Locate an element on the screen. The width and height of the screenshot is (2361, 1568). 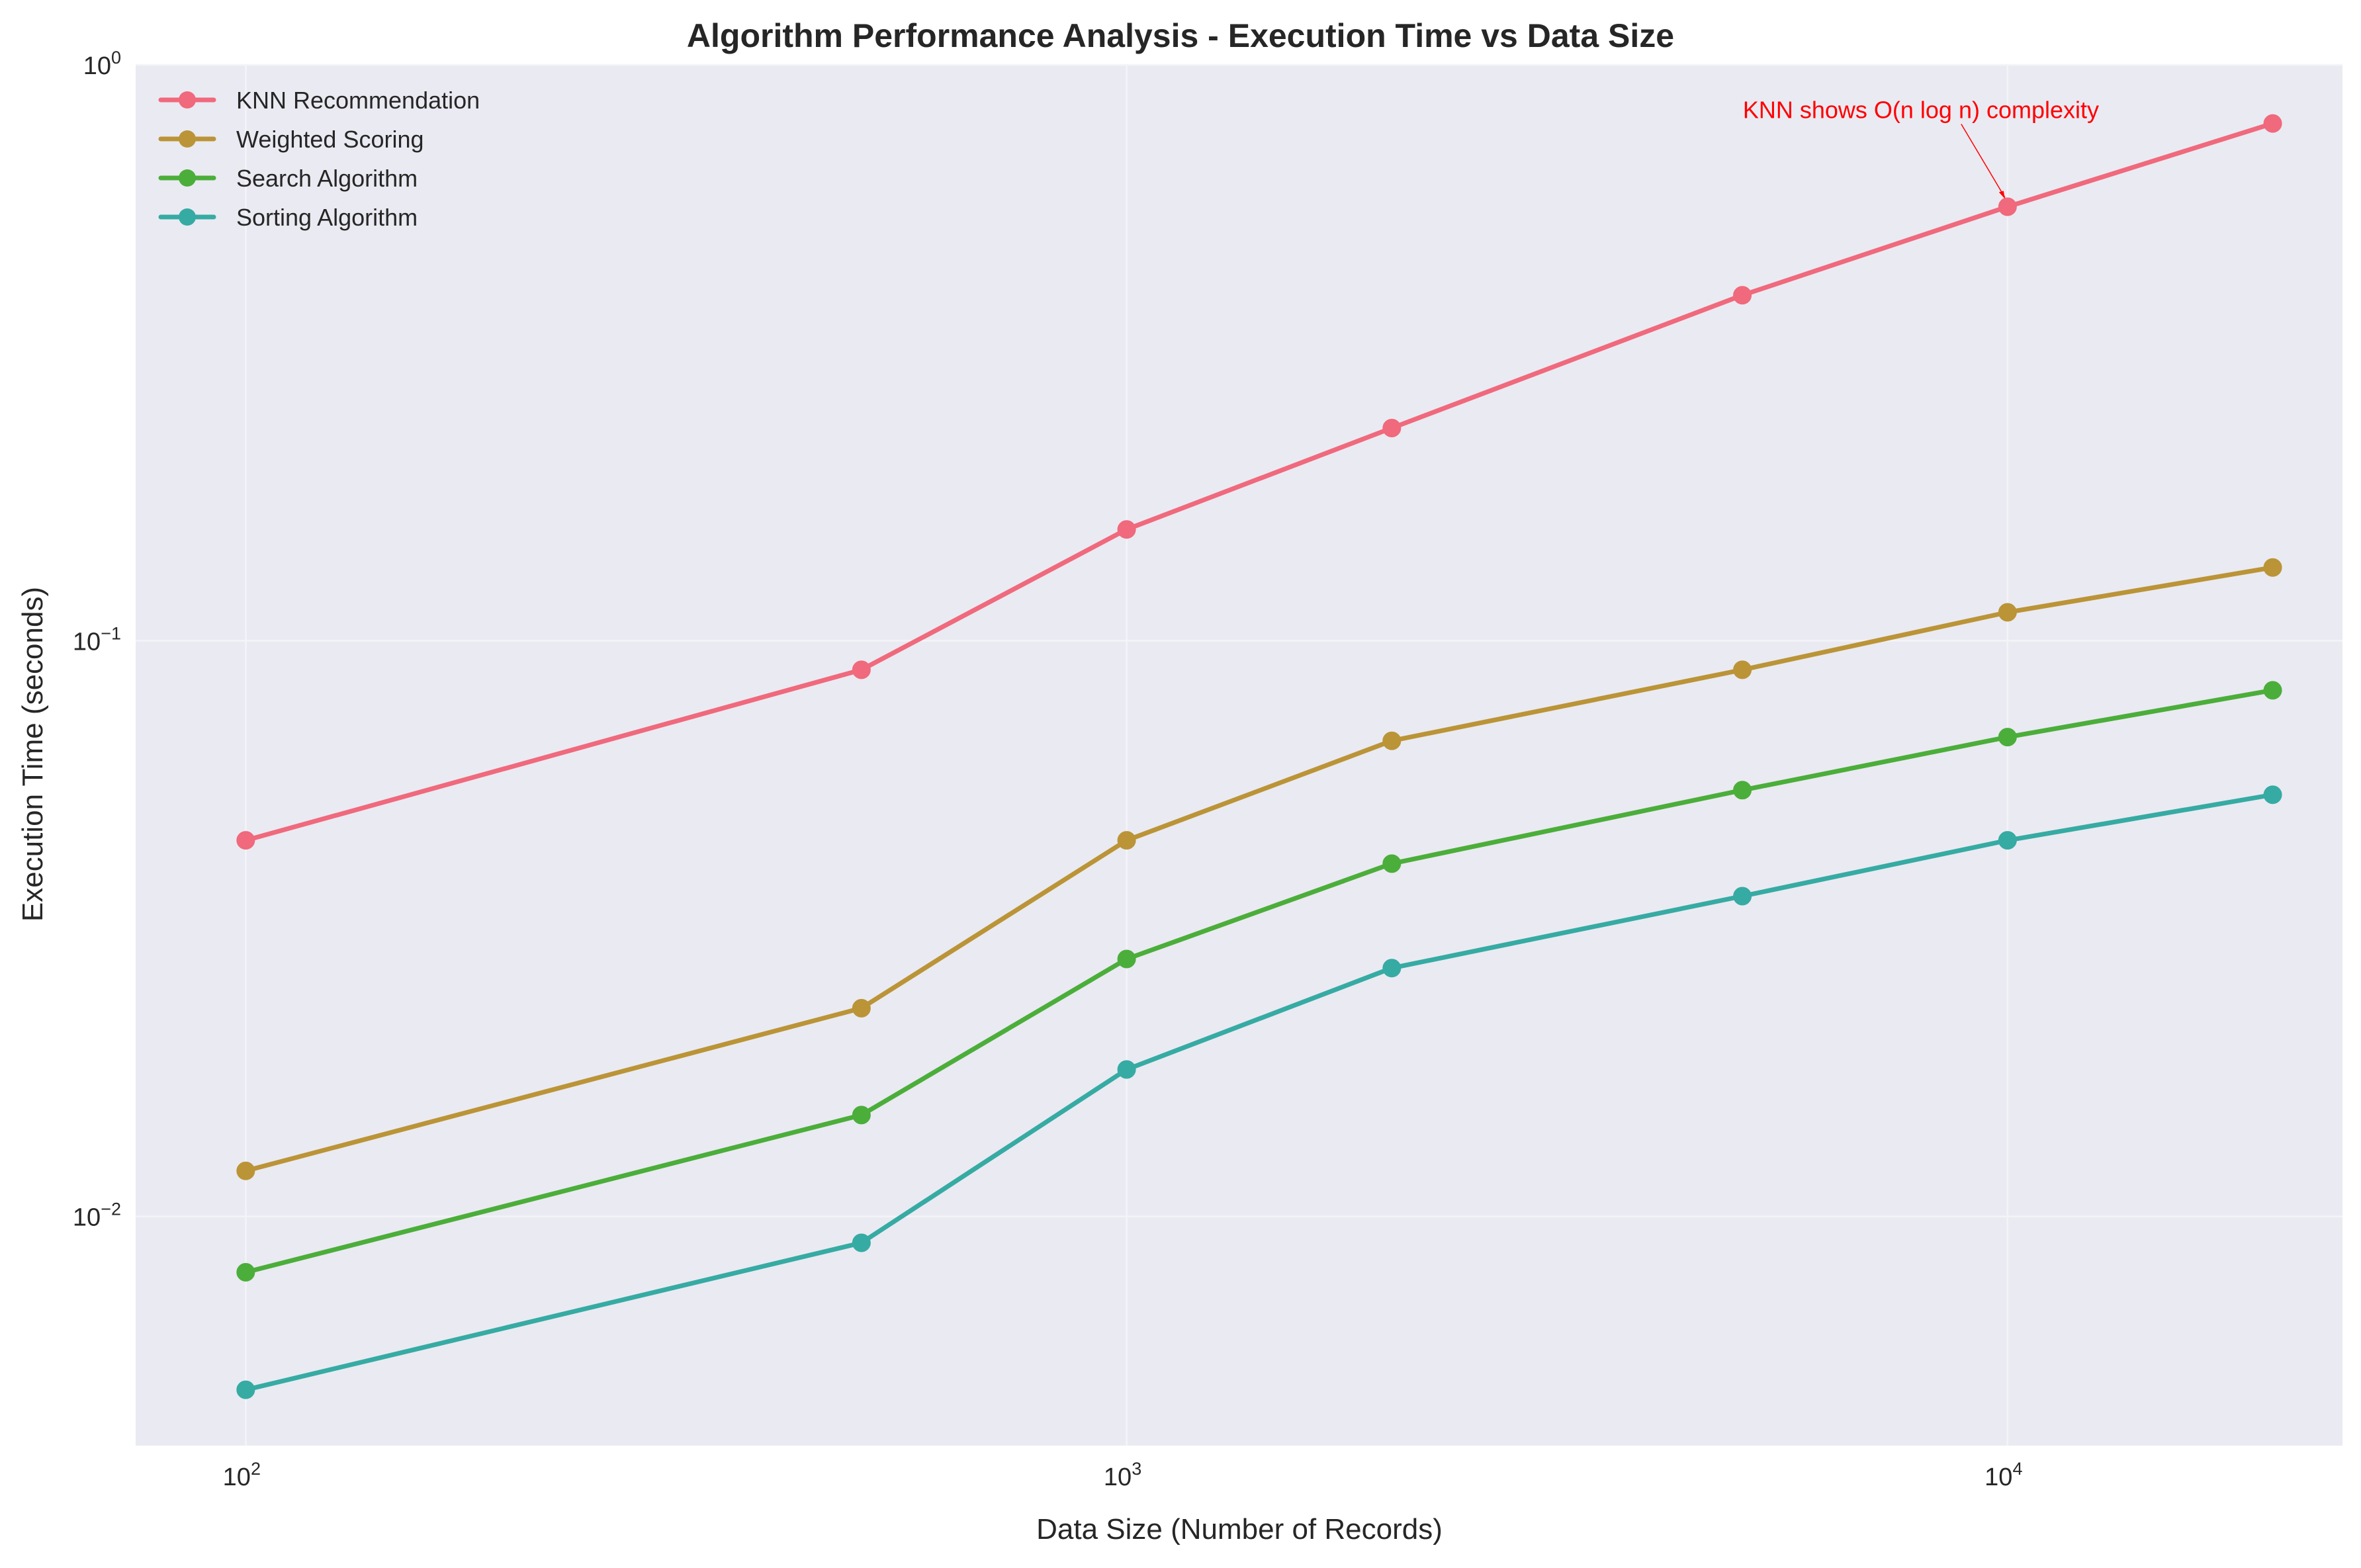
y-tick-label: 10⁻² is located at coordinates (97, 1216).